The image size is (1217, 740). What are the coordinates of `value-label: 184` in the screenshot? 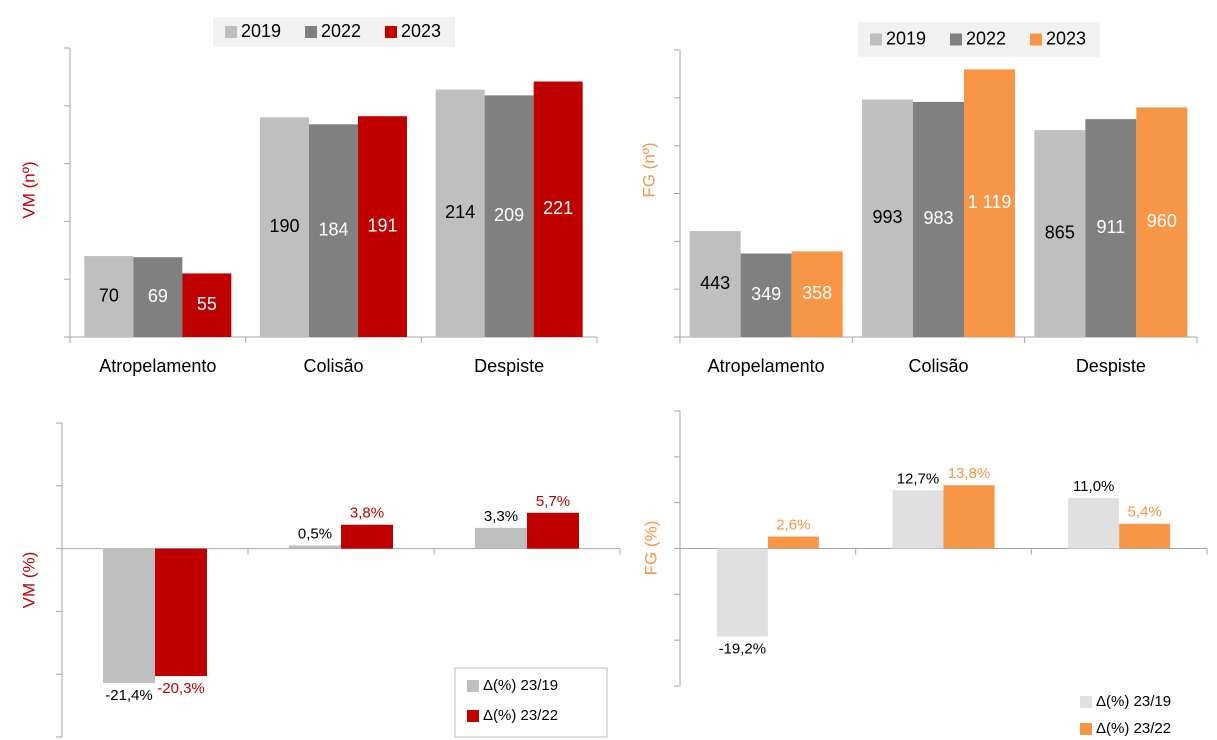 It's located at (333, 229).